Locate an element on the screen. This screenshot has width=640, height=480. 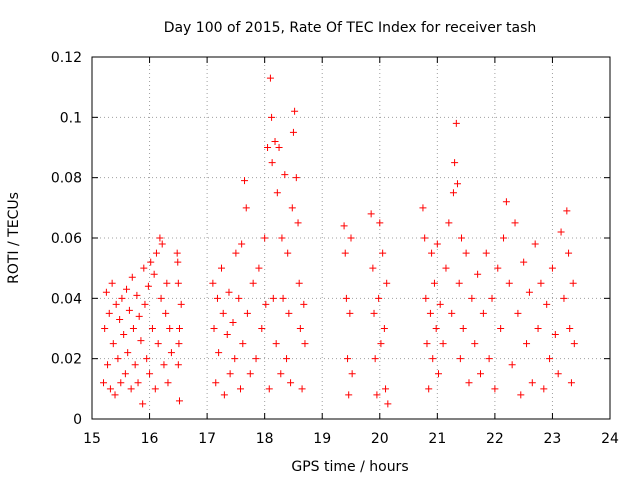
y-tick-label: 0.08 is located at coordinates (66, 179).